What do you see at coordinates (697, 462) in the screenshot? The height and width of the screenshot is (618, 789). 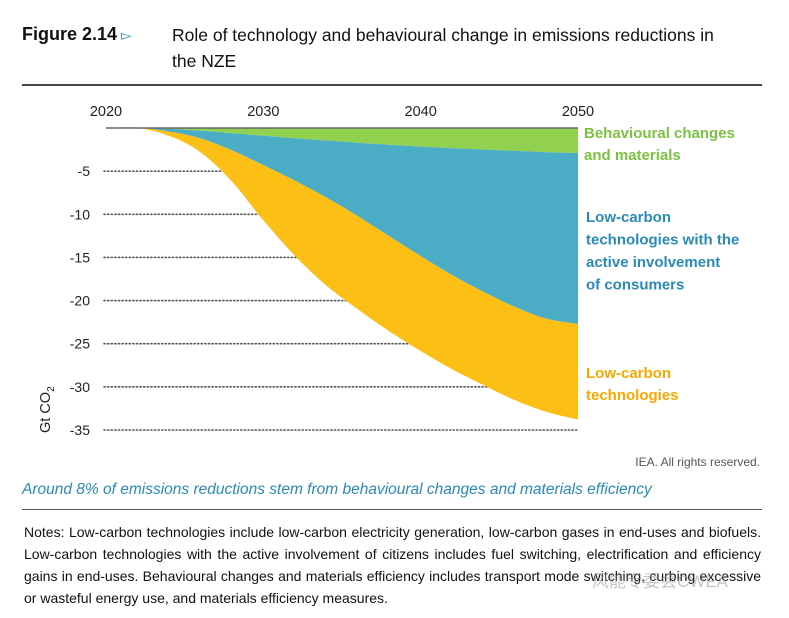 I see `credit-text: IEA. All rights reserved.` at bounding box center [697, 462].